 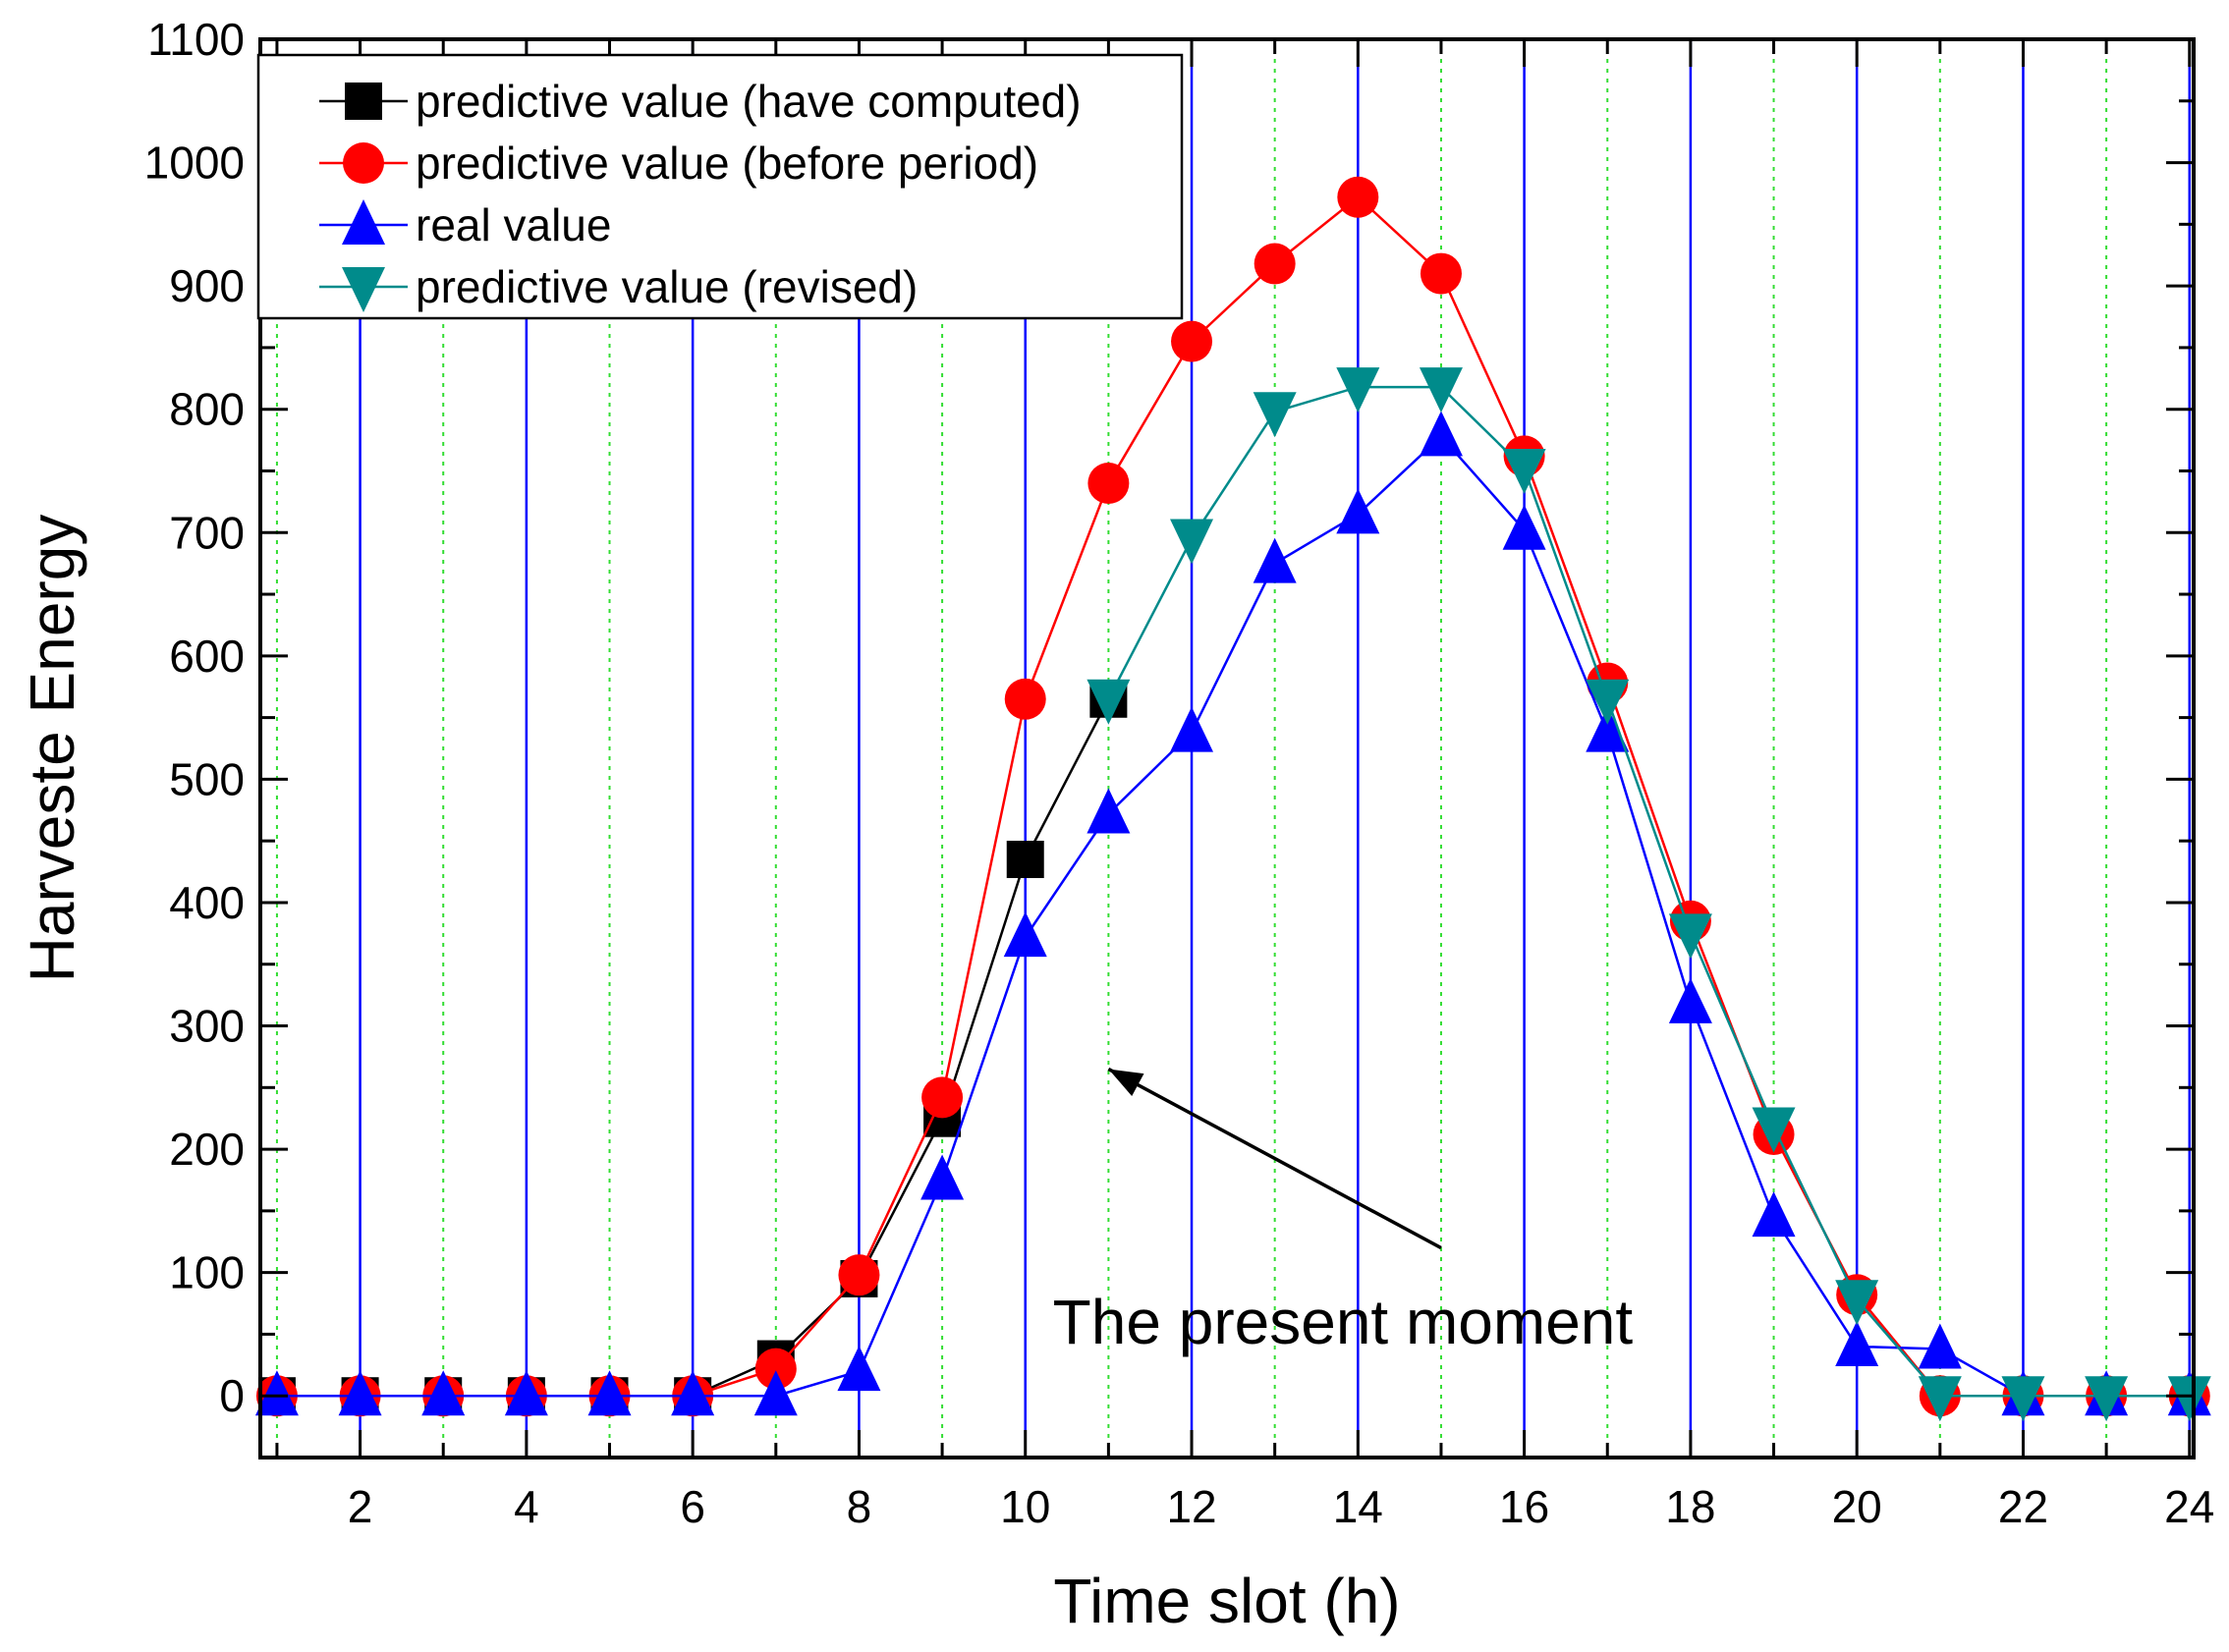 What do you see at coordinates (207, 902) in the screenshot?
I see `y-tick-label: 400` at bounding box center [207, 902].